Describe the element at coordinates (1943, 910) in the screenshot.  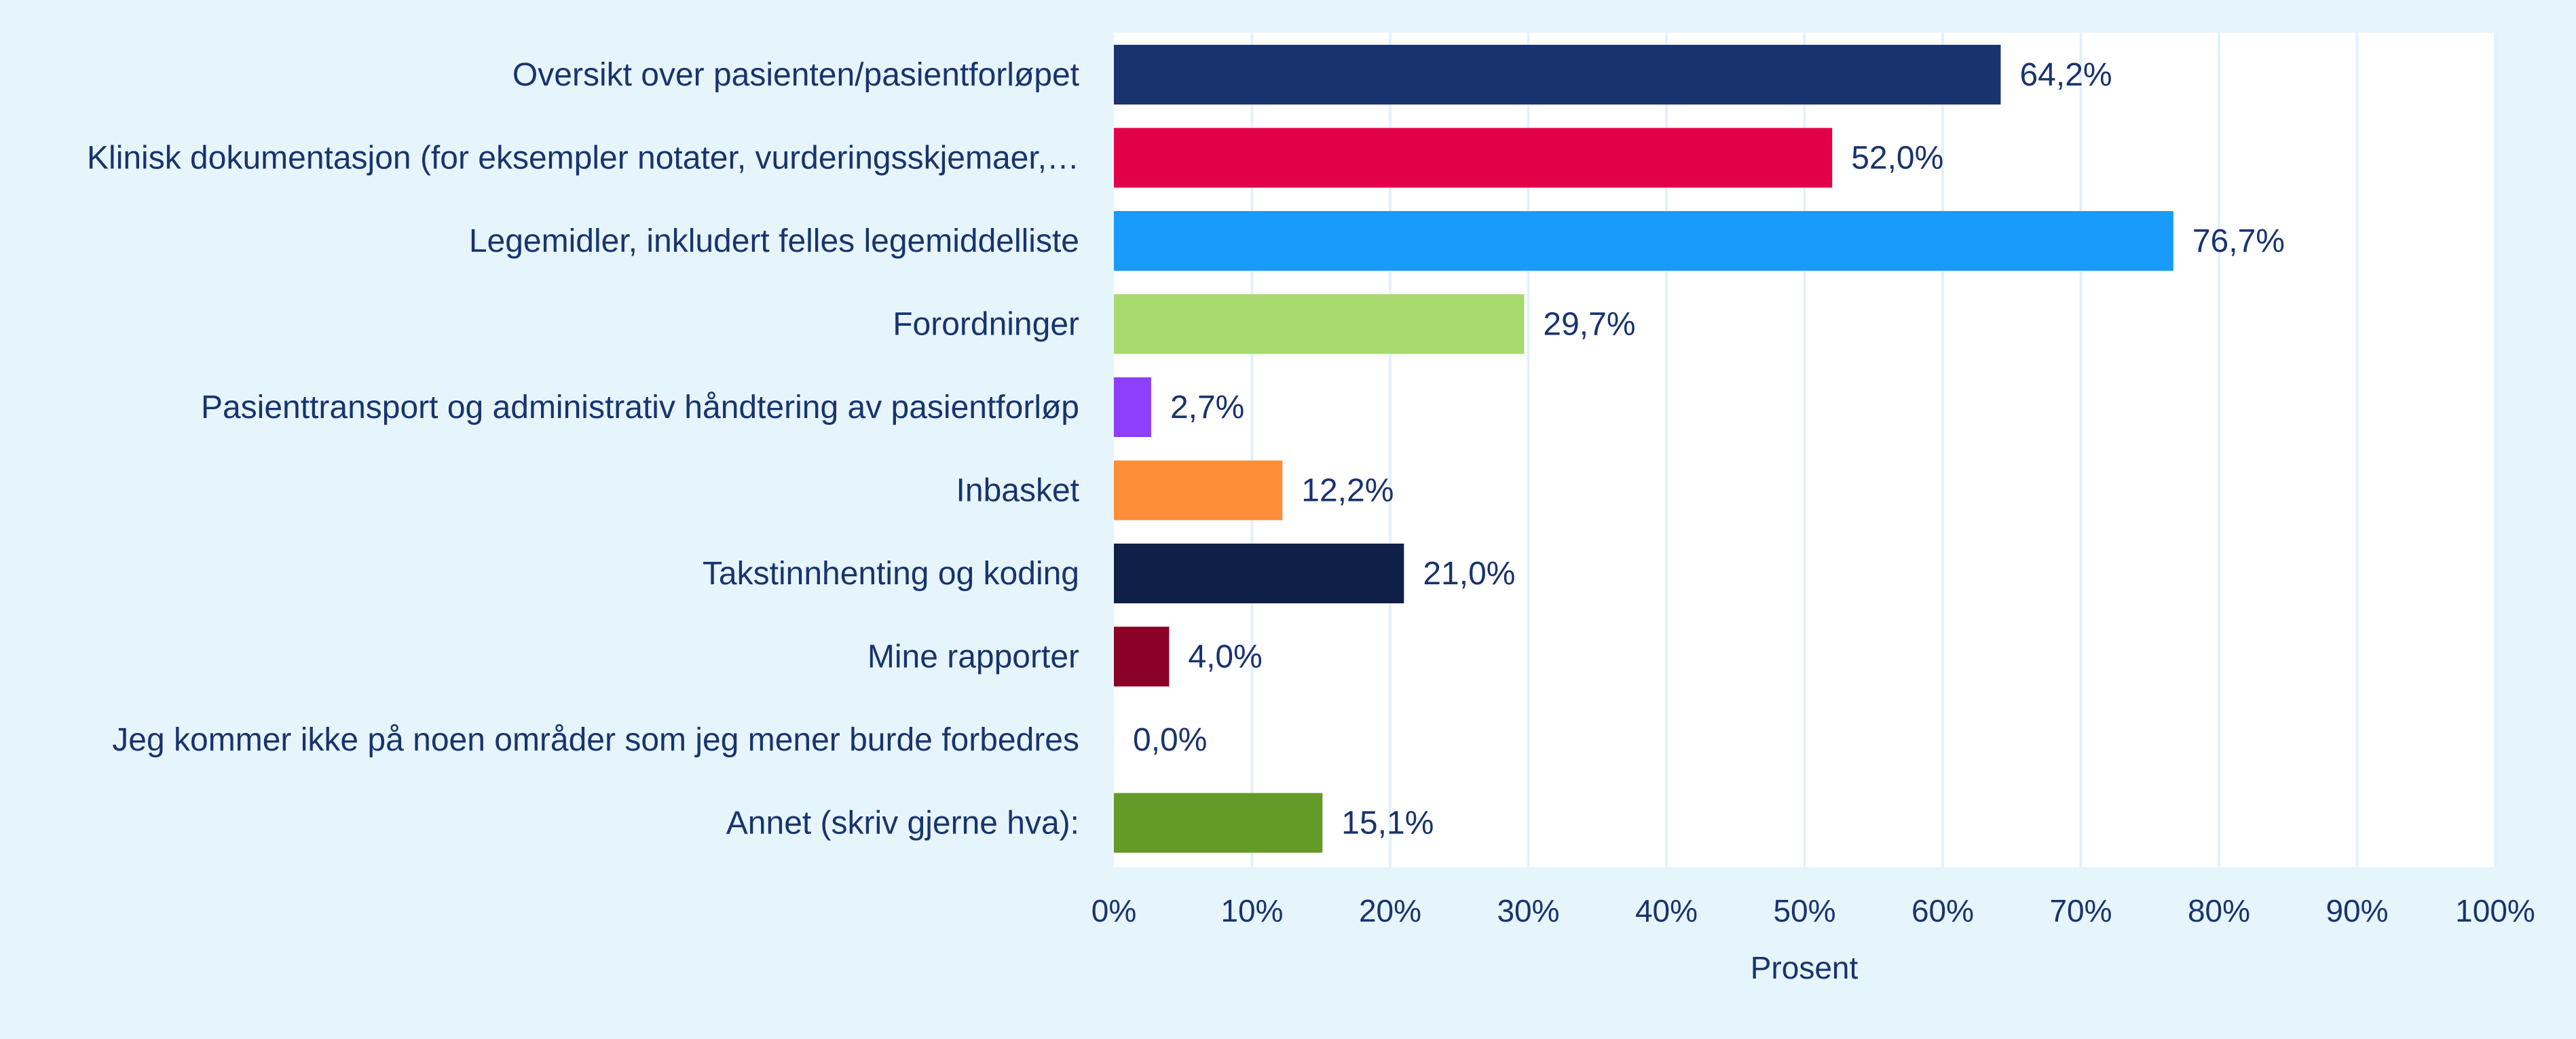
I see `x-tick-label: 60%` at that location.